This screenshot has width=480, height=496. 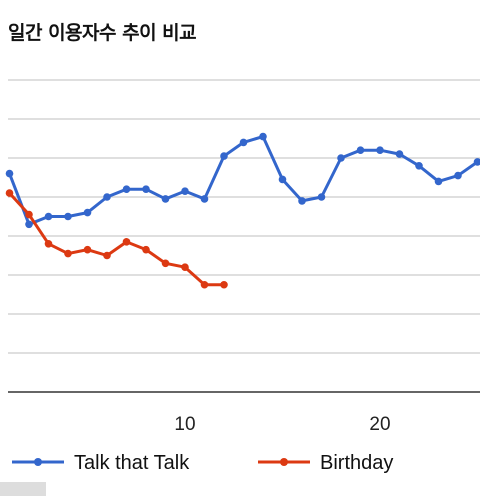 What do you see at coordinates (202, 463) in the screenshot?
I see `legend: Talk that Talk Birthday` at bounding box center [202, 463].